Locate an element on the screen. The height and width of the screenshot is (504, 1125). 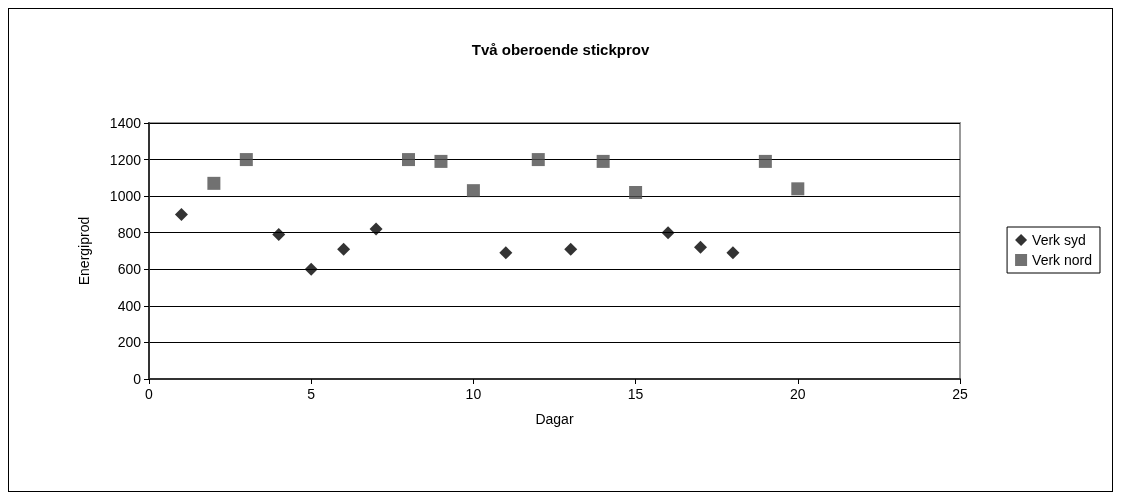
chart-title: Två oberoende stickprov is located at coordinates (560, 49).